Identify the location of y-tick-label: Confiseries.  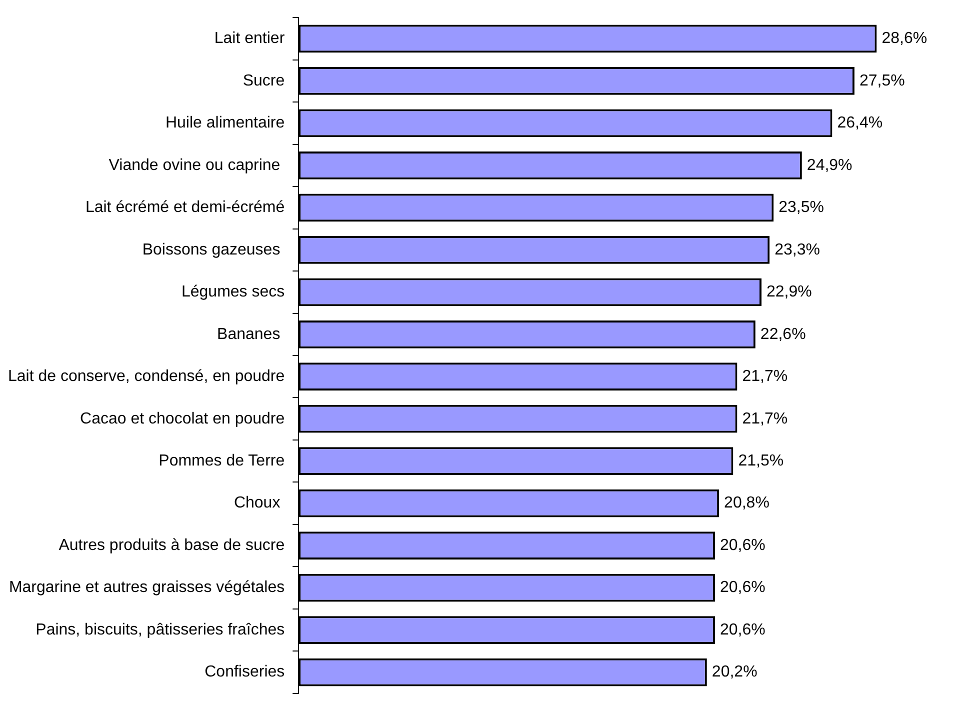
(244, 672).